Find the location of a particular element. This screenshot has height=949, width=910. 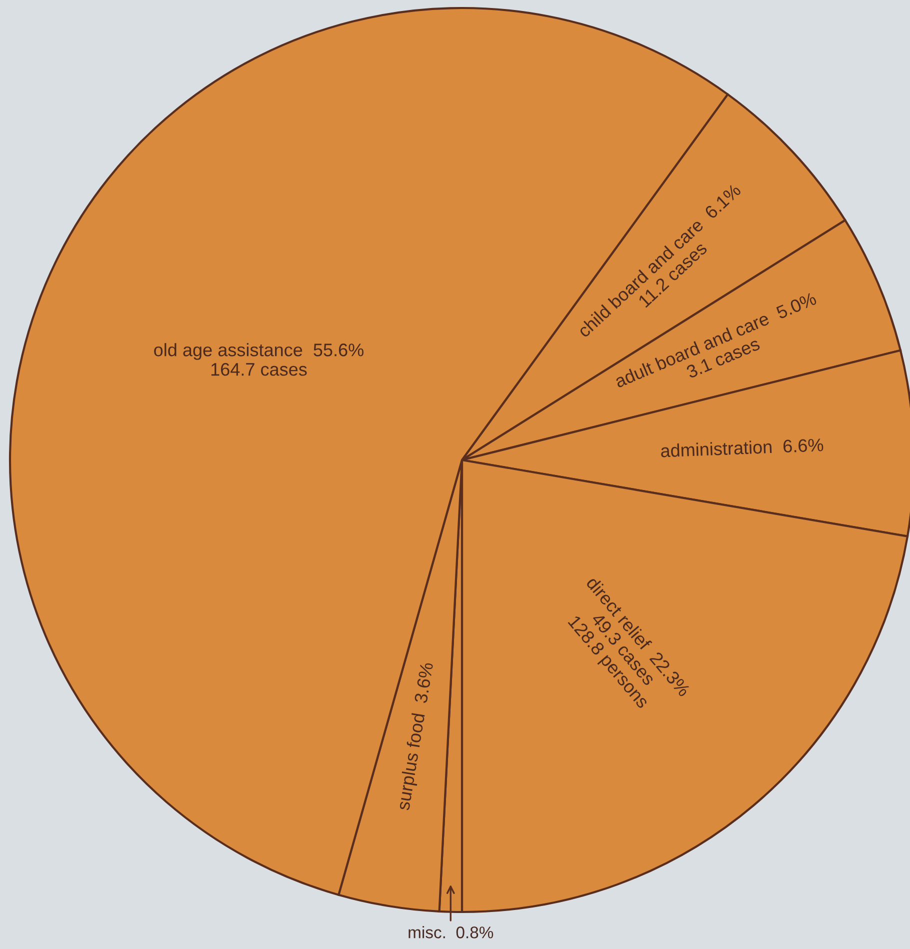

slice-label: administration 6.6% is located at coordinates (742, 448).